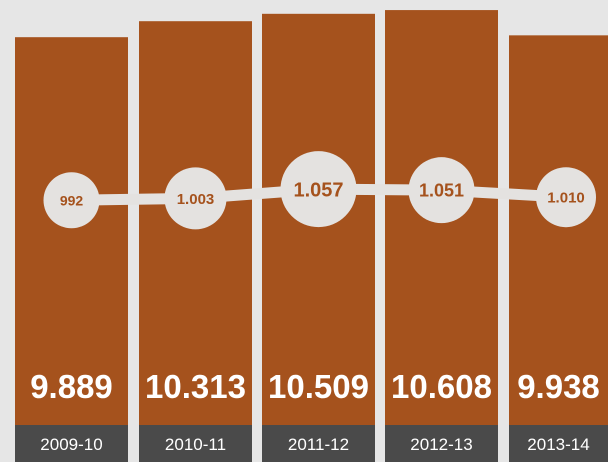 The width and height of the screenshot is (608, 462). I want to click on line-point-label: 1.010, so click(566, 198).